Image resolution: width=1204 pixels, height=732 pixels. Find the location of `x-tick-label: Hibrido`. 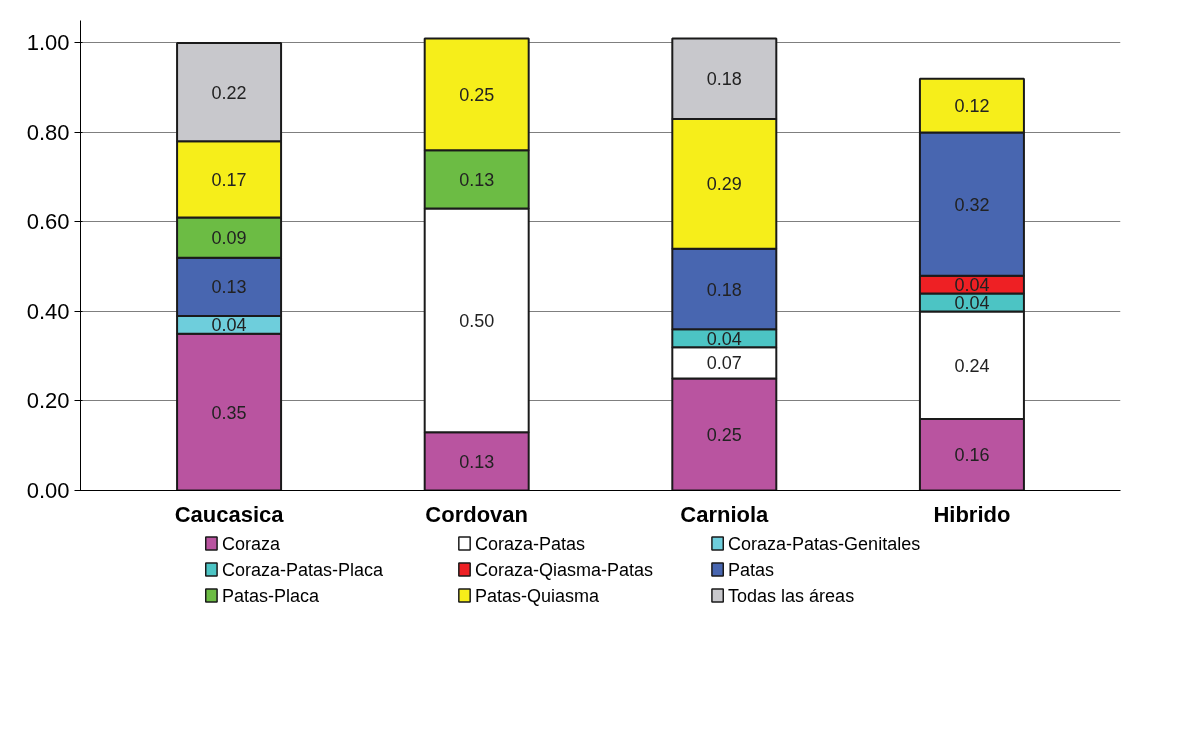

x-tick-label: Hibrido is located at coordinates (972, 514).